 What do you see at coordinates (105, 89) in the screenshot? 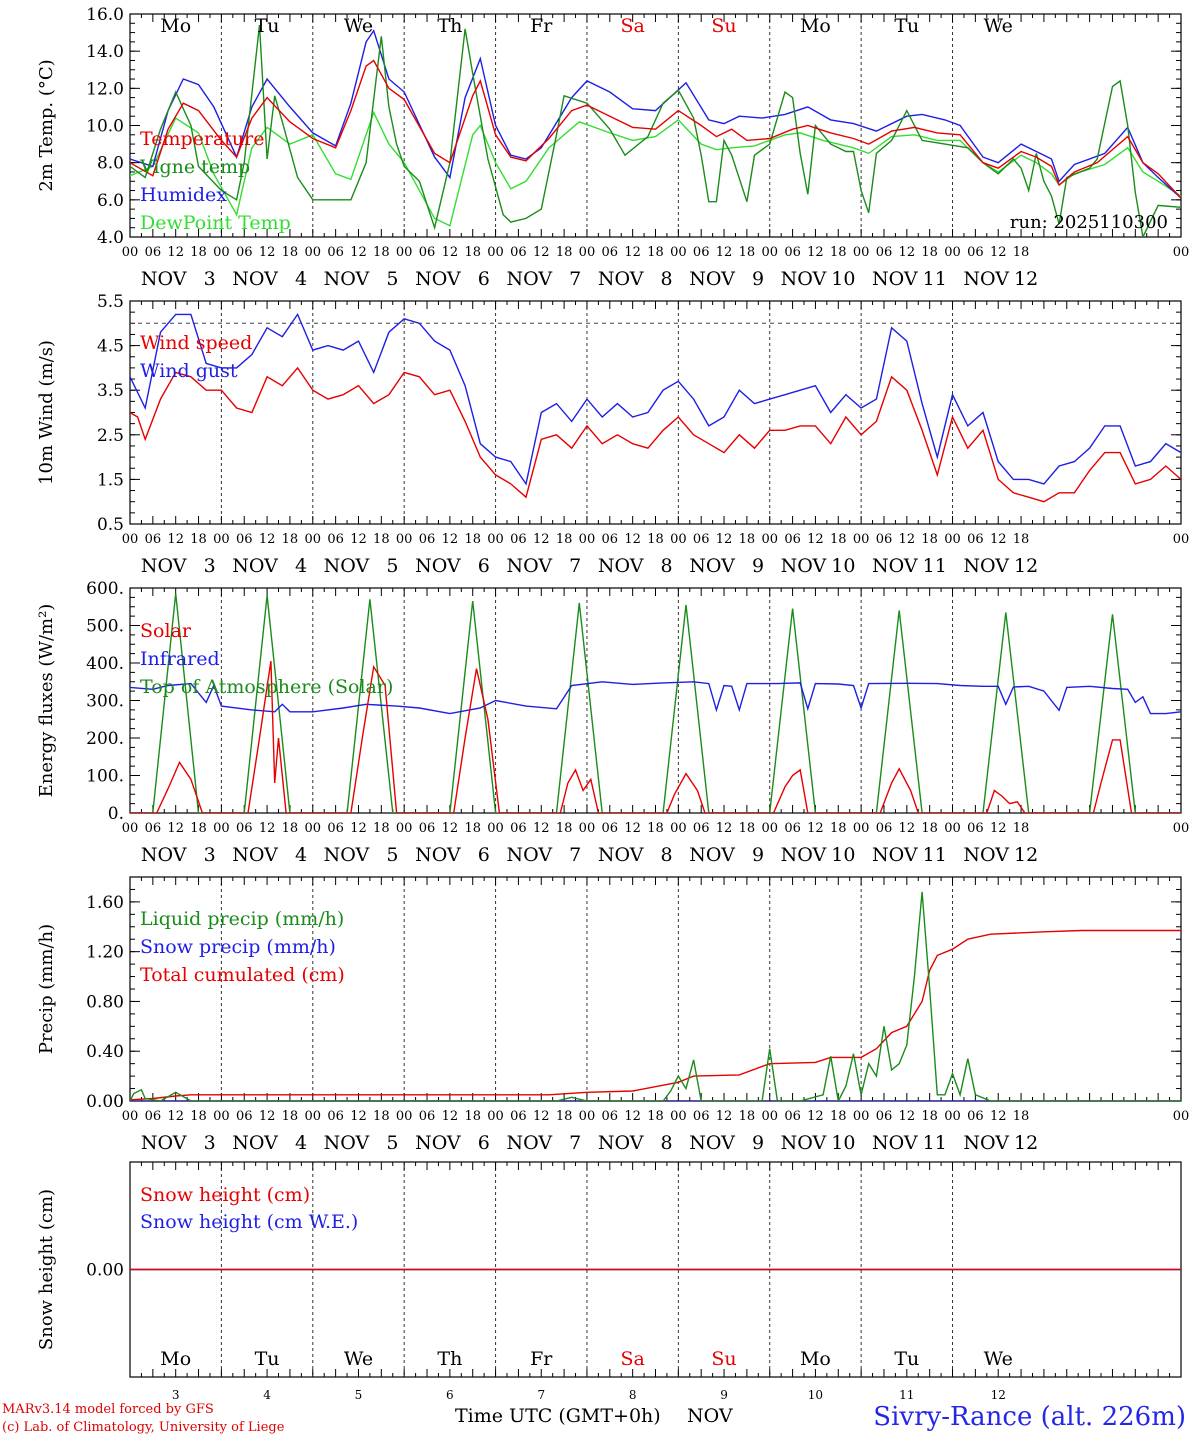
I see `y-tick-label: 12.0` at bounding box center [105, 89].